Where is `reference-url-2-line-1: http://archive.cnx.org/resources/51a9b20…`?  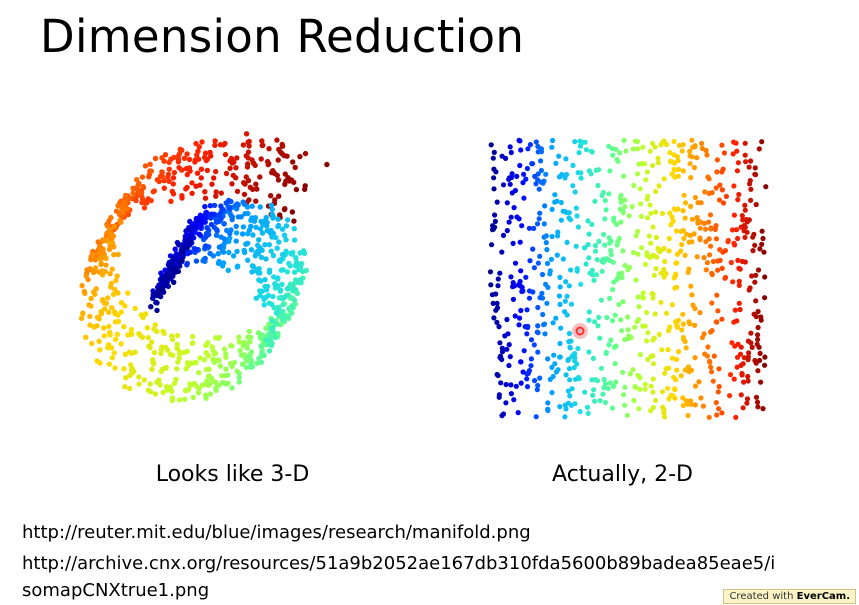 reference-url-2-line-1: http://archive.cnx.org/resources/51a9b20… is located at coordinates (399, 563).